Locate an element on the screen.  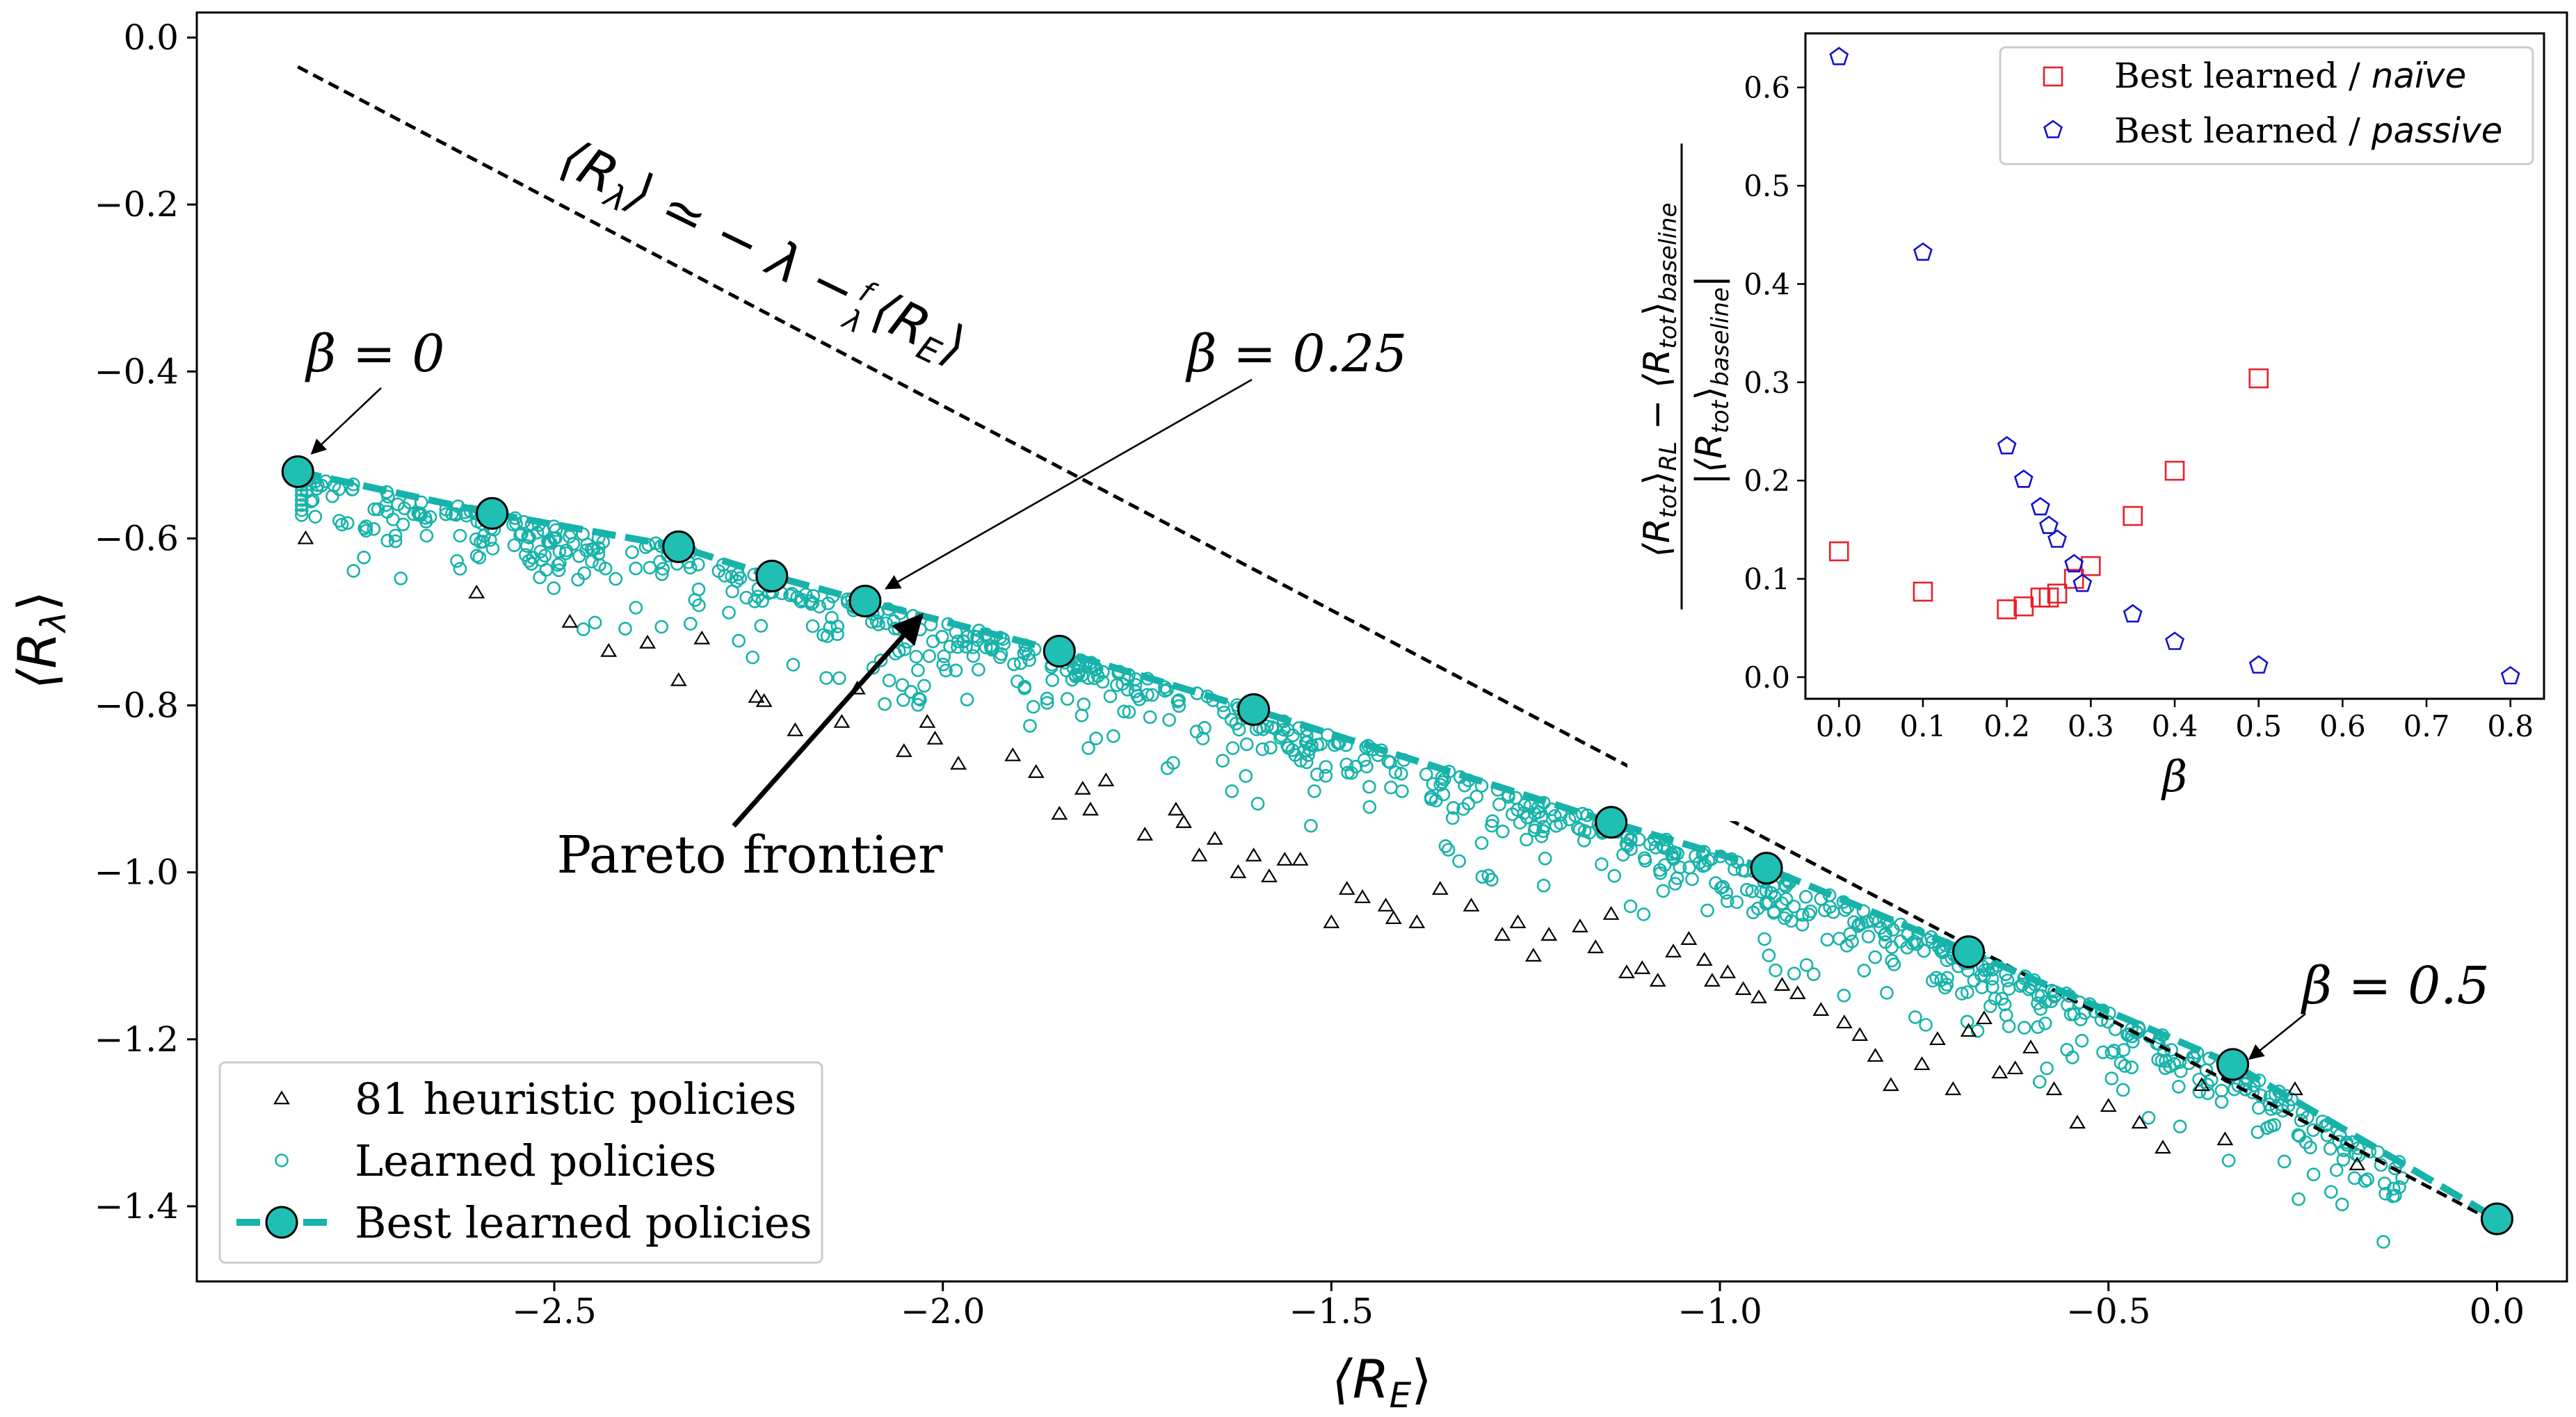
inset-y-tick-label: 0.5 is located at coordinates (1767, 186).